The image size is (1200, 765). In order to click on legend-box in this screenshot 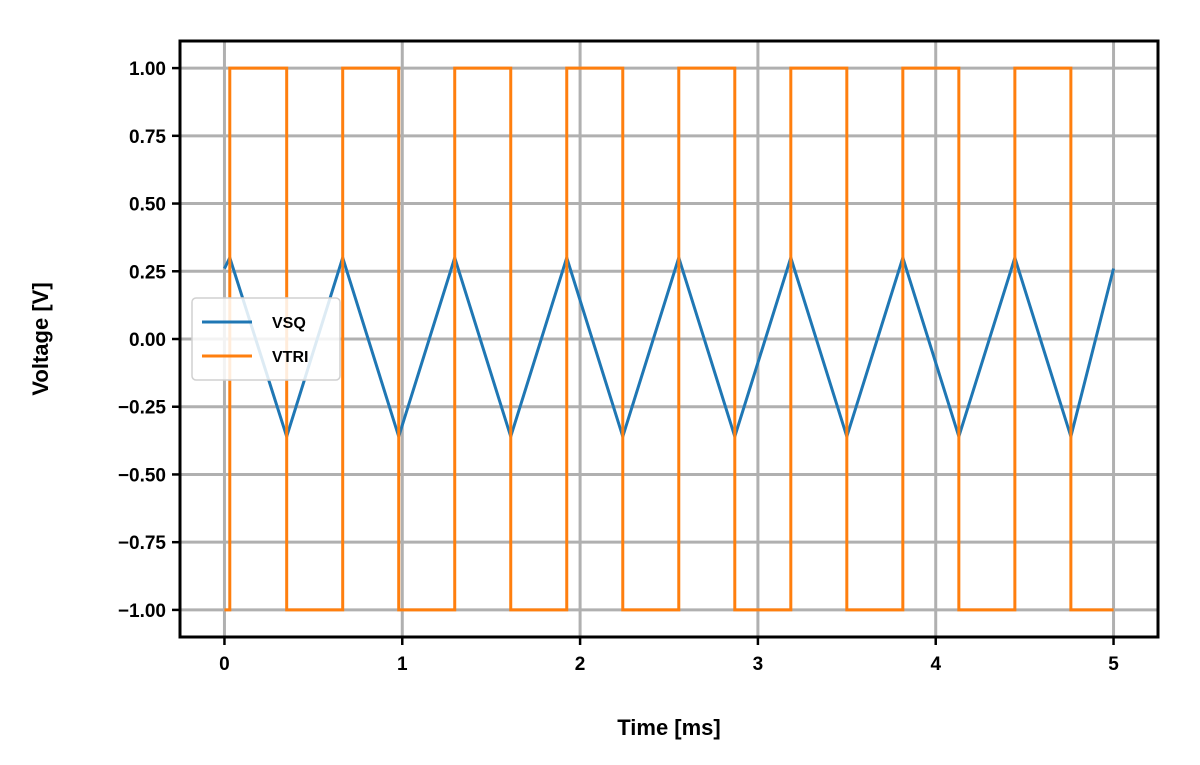, I will do `click(266, 339)`.